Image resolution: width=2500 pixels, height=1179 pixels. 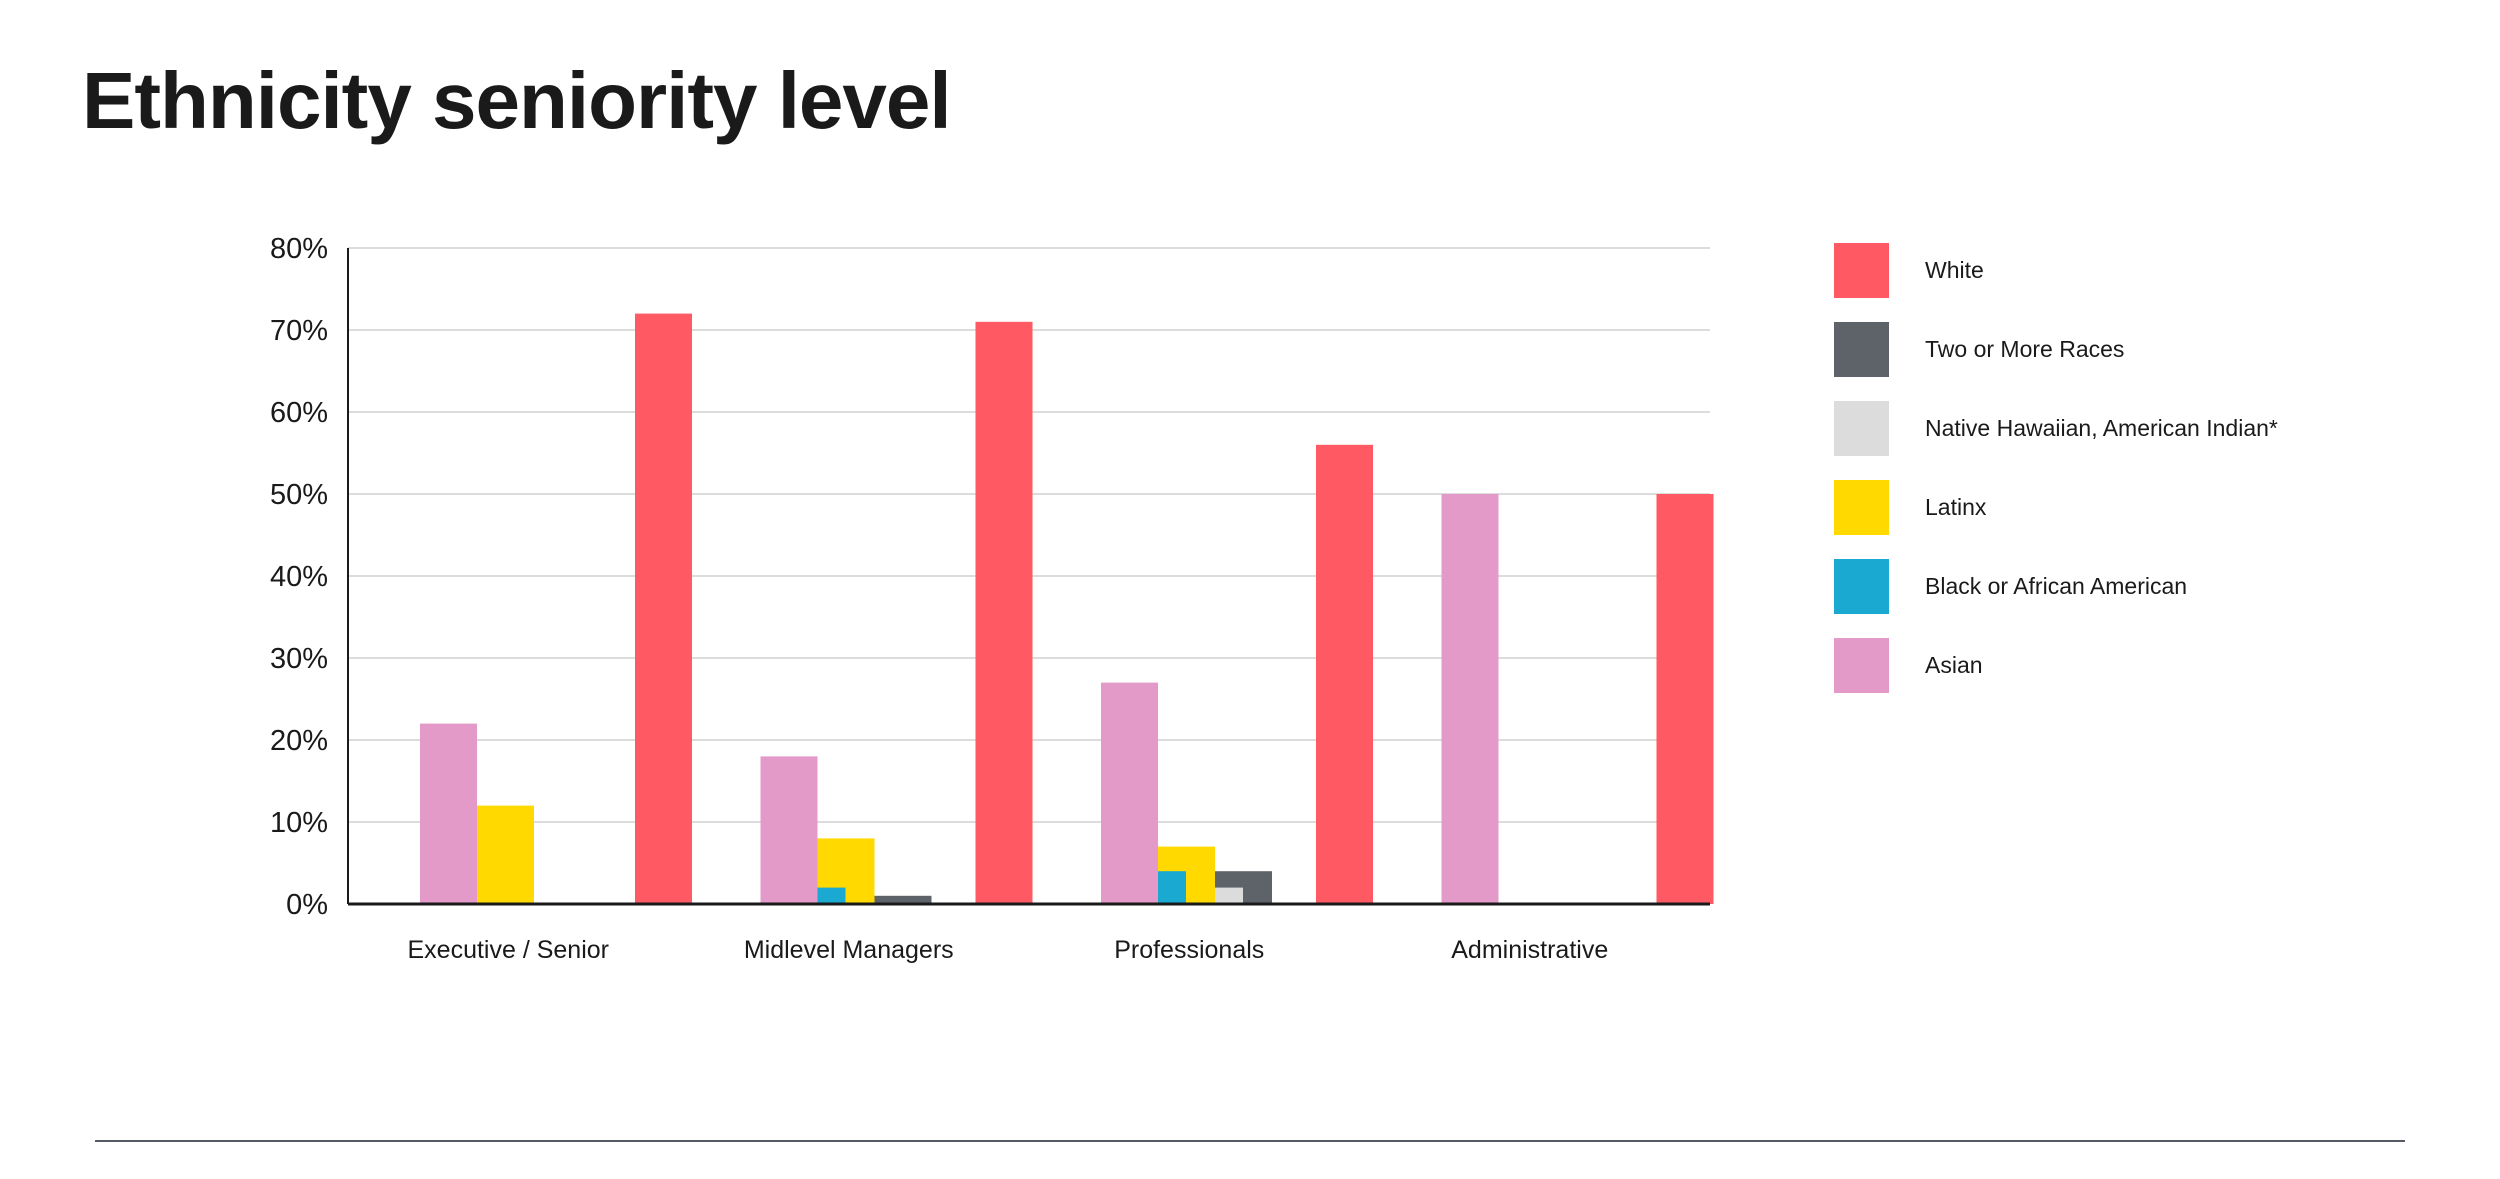 I want to click on y-tick-label: 60%, so click(x=299, y=413).